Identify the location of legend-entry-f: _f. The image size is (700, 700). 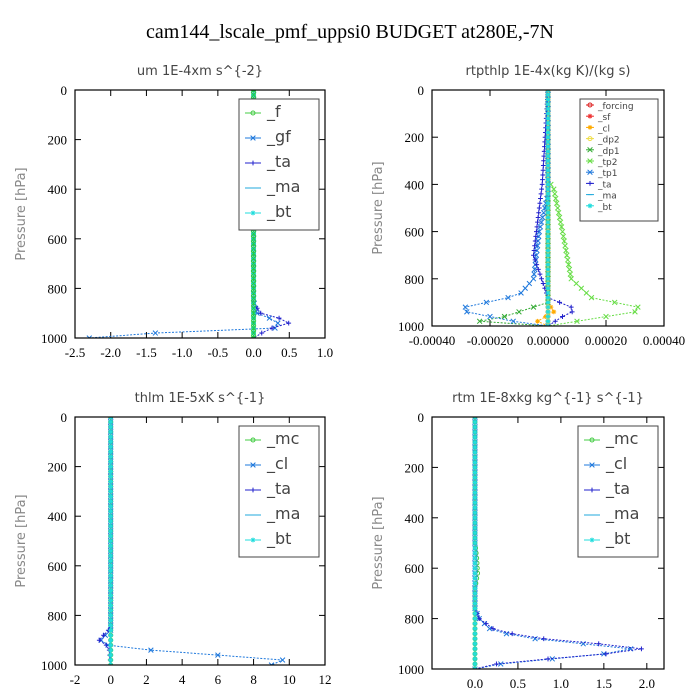
(263, 112).